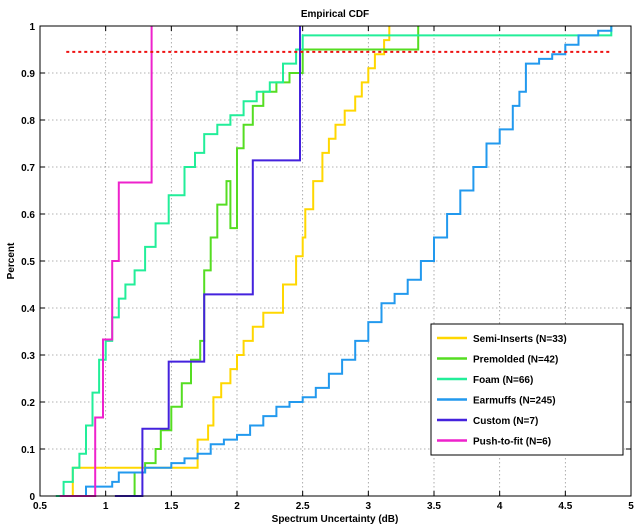  Describe the element at coordinates (631, 506) in the screenshot. I see `x-tick-label: 5` at that location.